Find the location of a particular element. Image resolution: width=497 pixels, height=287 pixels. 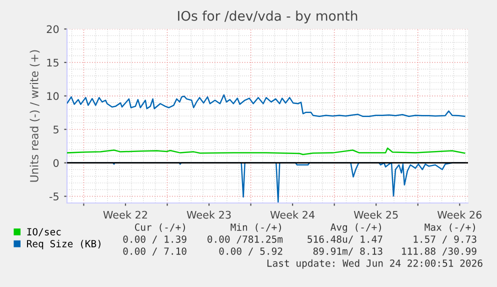

text: 89.91m/ 8.13 is located at coordinates (347, 251).